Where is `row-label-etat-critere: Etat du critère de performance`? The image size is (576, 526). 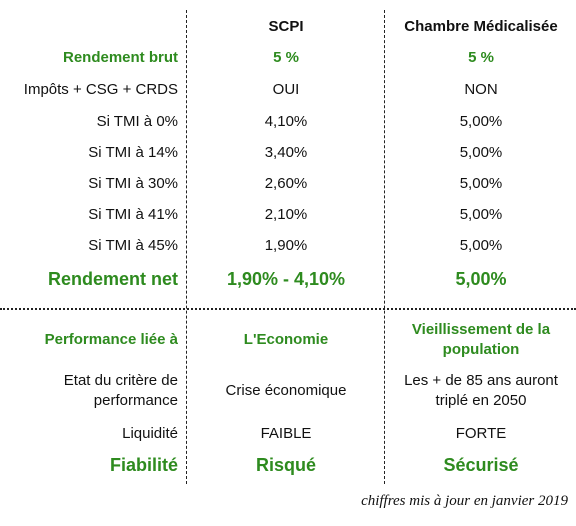
row-label-etat-critere: Etat du critère de performance is located at coordinates (120, 390).